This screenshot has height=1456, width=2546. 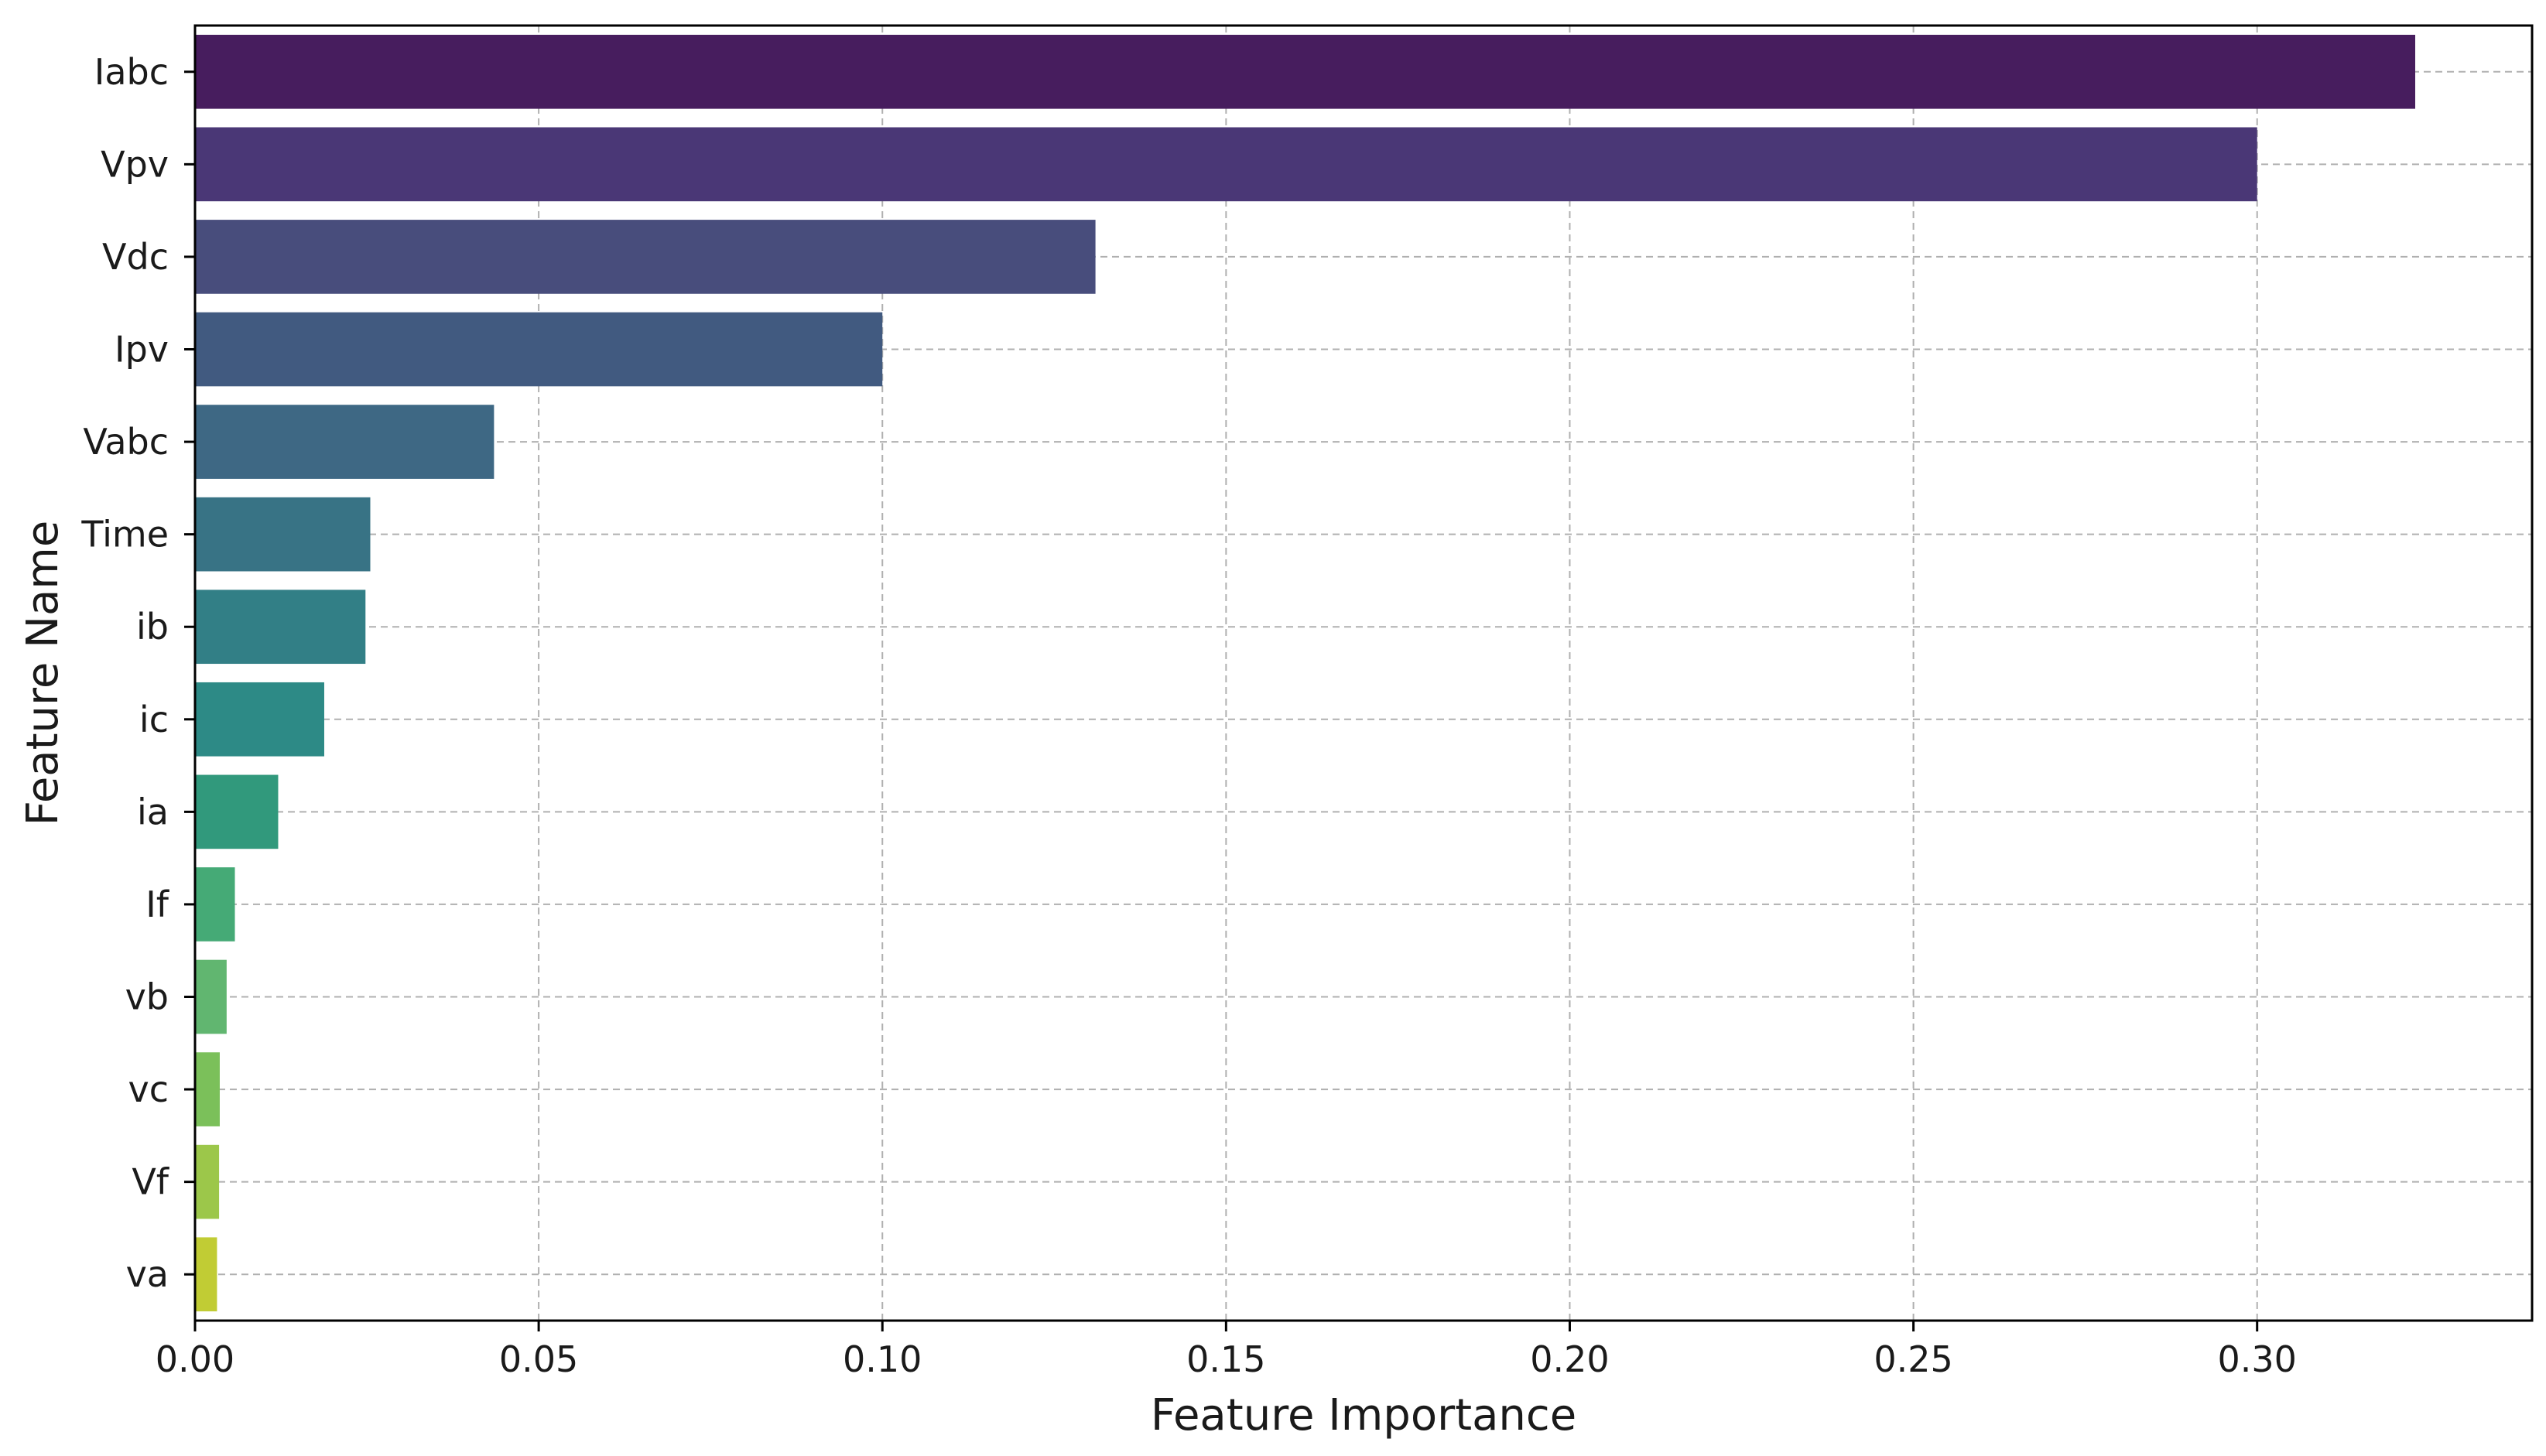 I want to click on x-tick-label: 0.20, so click(x=1569, y=1359).